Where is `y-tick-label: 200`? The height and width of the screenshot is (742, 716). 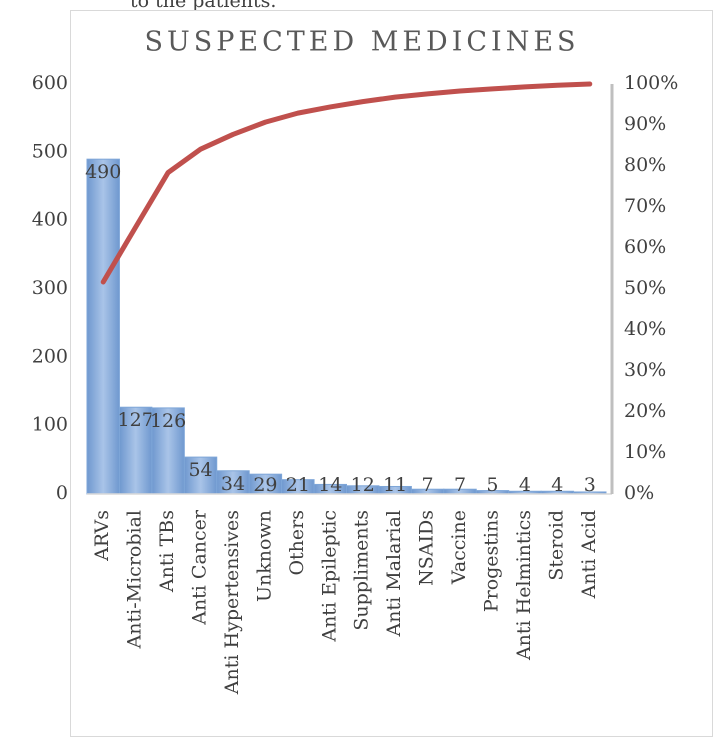 y-tick-label: 200 is located at coordinates (50, 356).